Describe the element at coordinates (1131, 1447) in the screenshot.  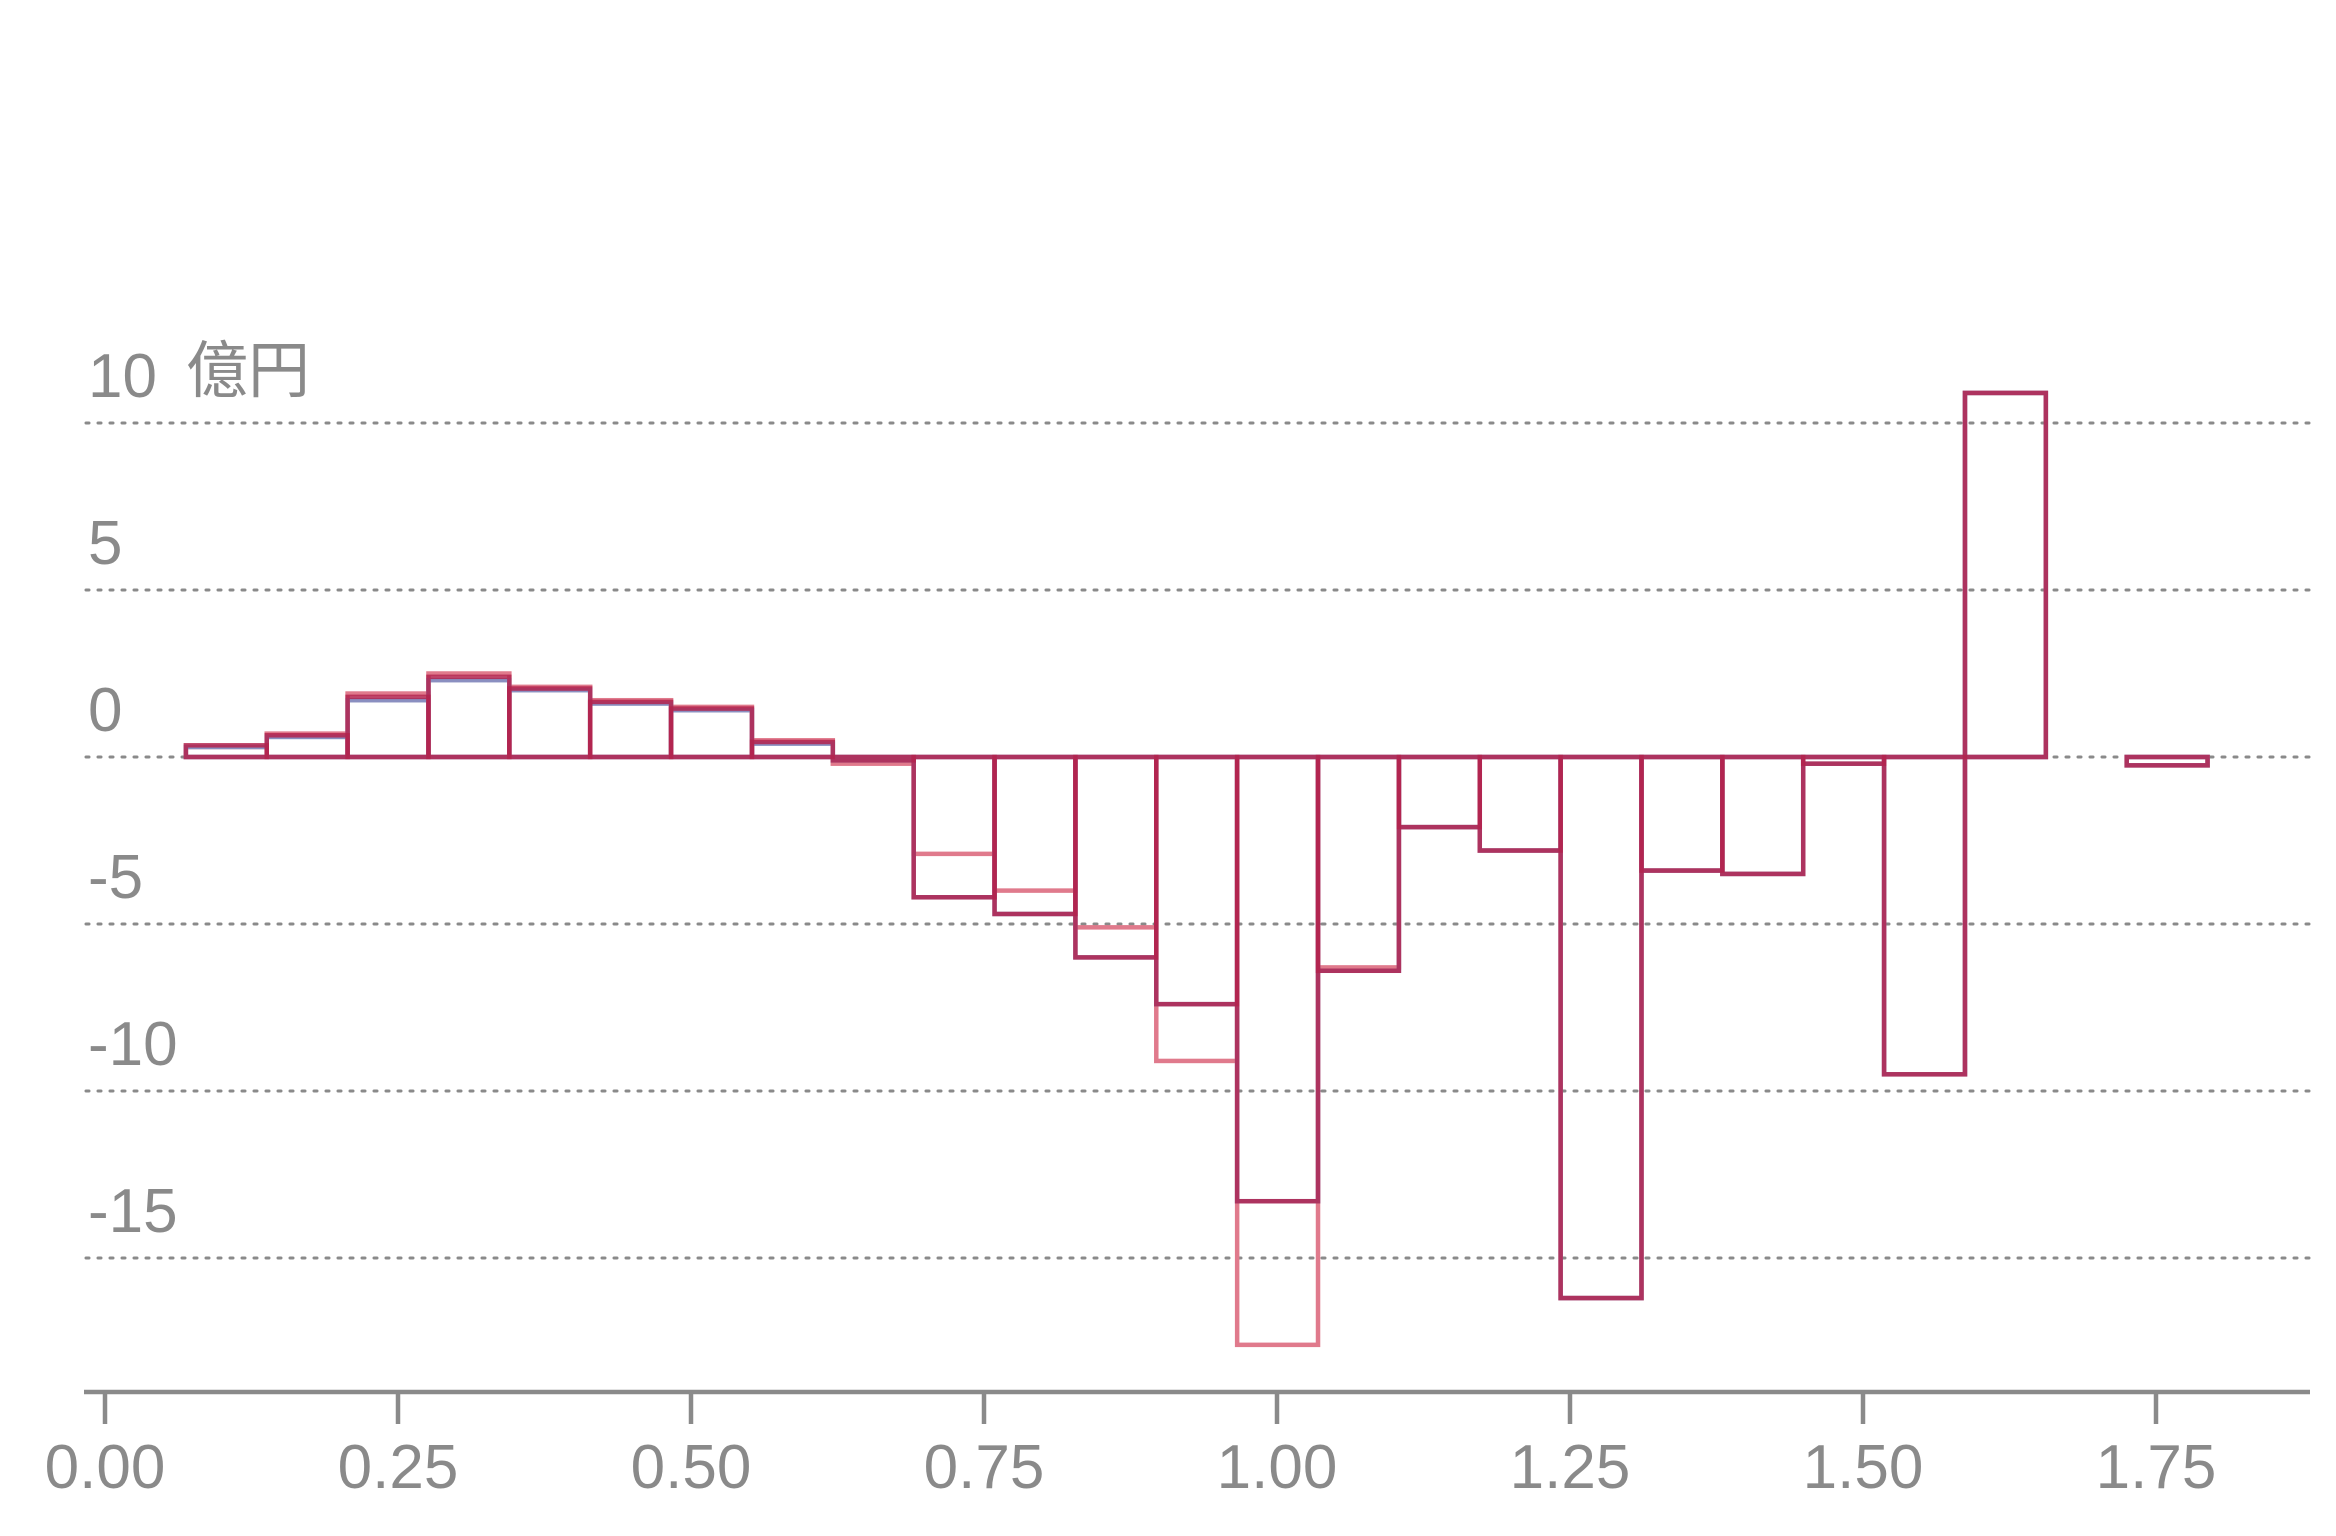
I see `x-ticks: 0.00 0.25 0.50 0.75 1.00 1.25 1.50 1.75` at that location.